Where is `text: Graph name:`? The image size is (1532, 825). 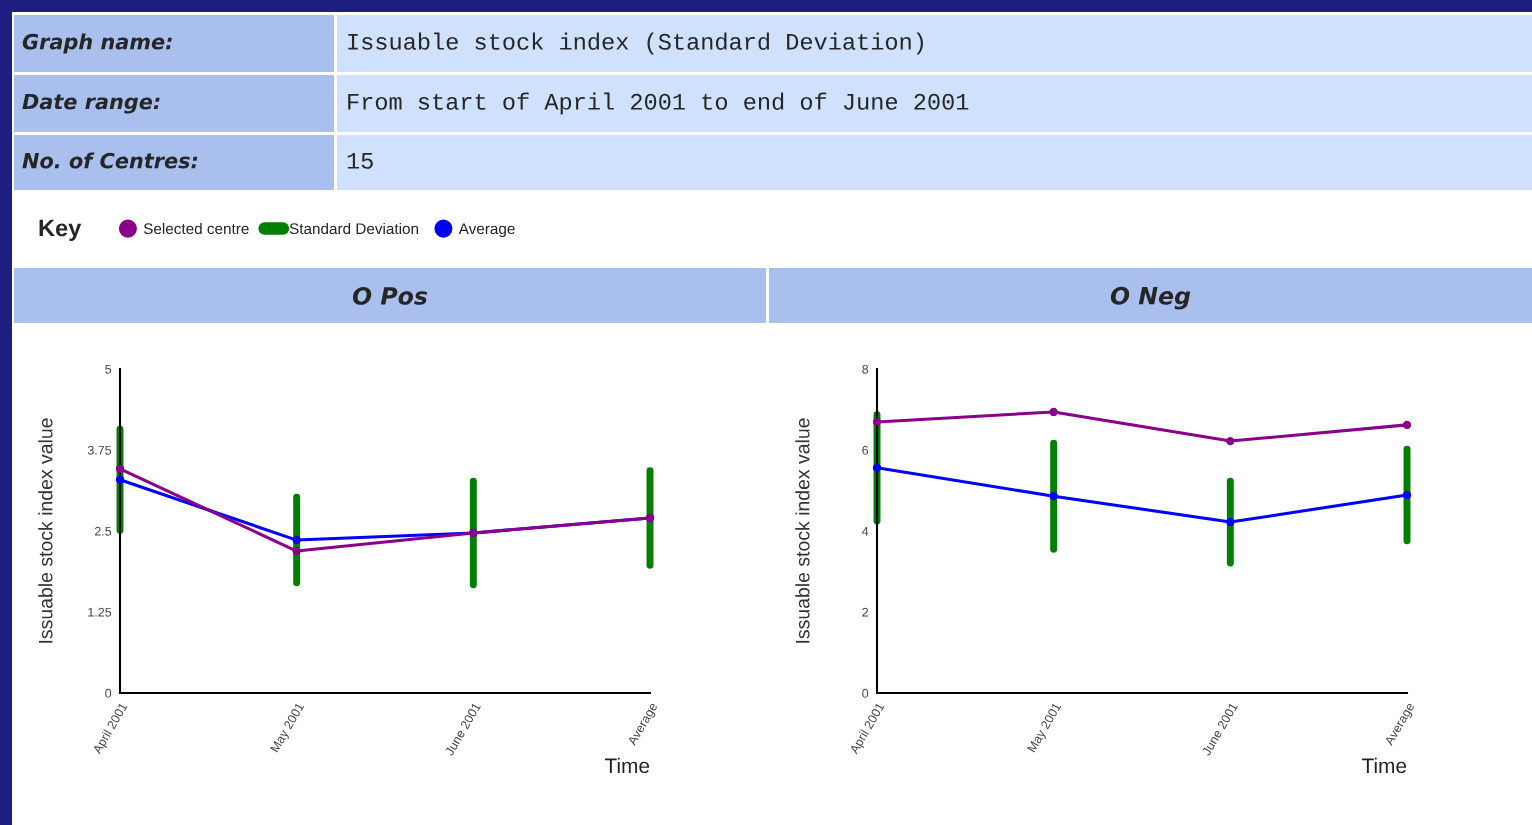 text: Graph name: is located at coordinates (97, 43).